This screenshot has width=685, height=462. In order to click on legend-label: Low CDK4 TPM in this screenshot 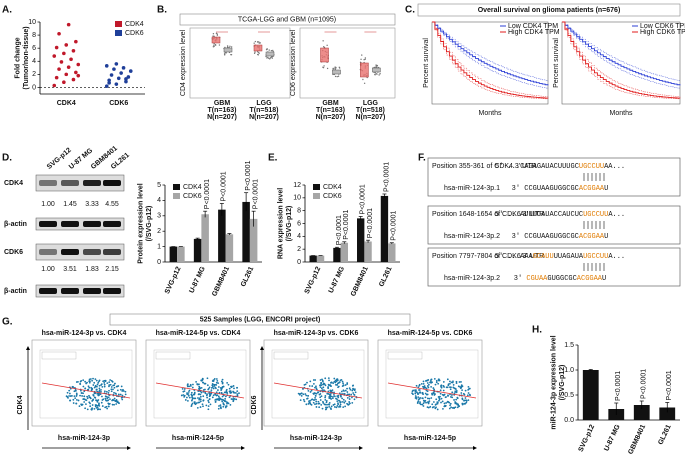, I will do `click(533, 26)`.